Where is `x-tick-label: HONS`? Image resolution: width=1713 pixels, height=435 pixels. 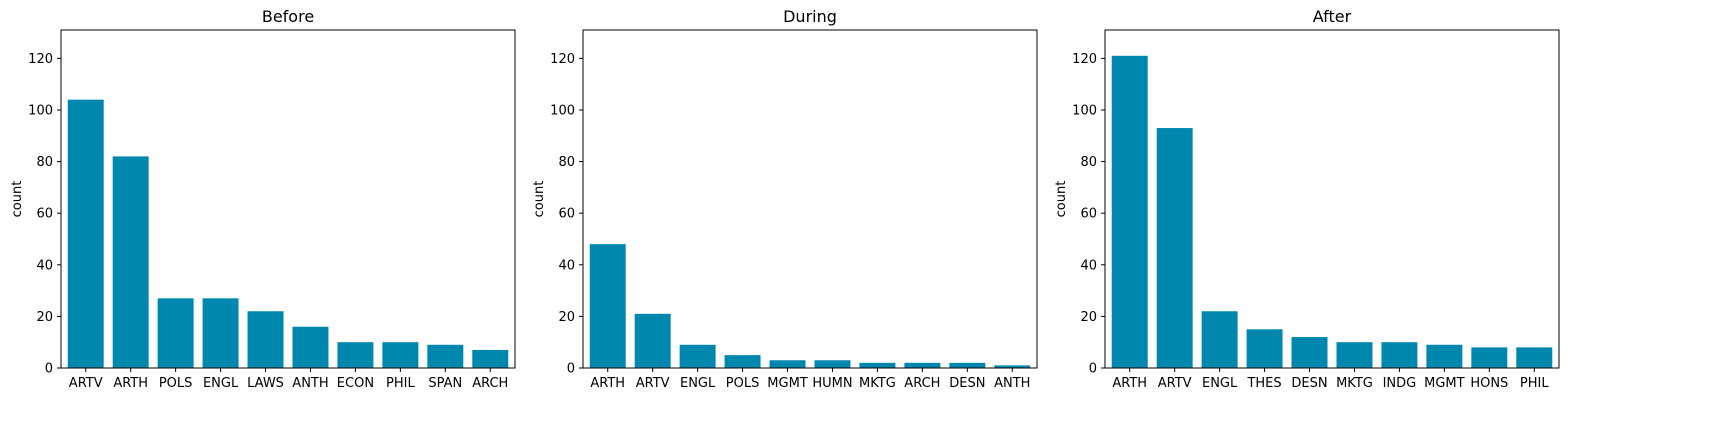
x-tick-label: HONS is located at coordinates (1489, 383).